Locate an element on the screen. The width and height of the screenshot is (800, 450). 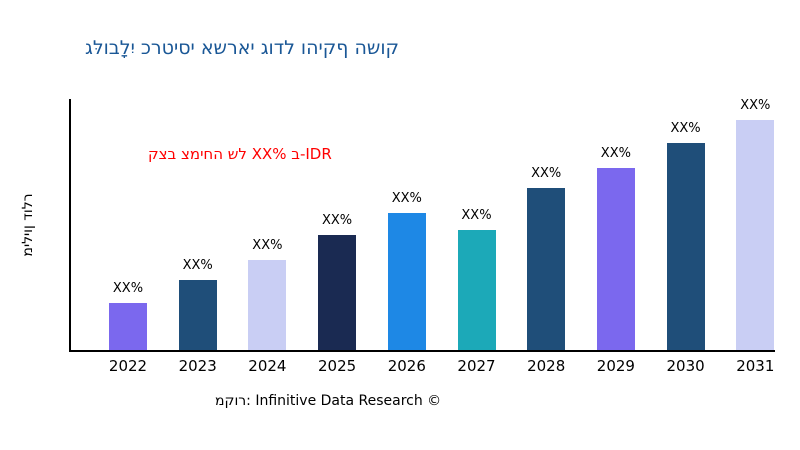
x-tick-label: 2023 is located at coordinates (197, 366).